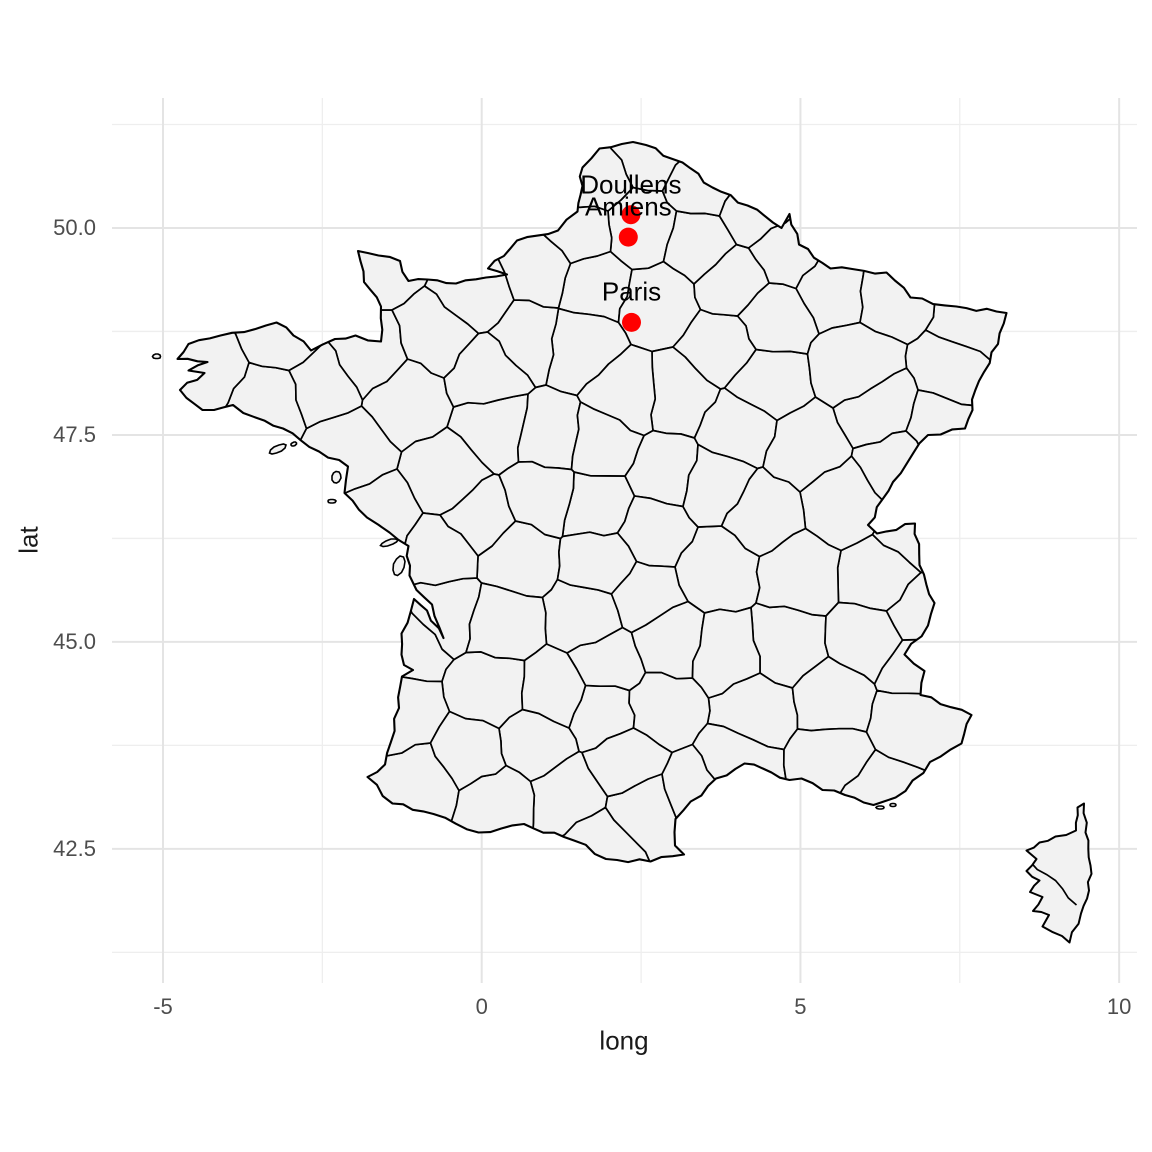  I want to click on corsica, so click(1059, 873).